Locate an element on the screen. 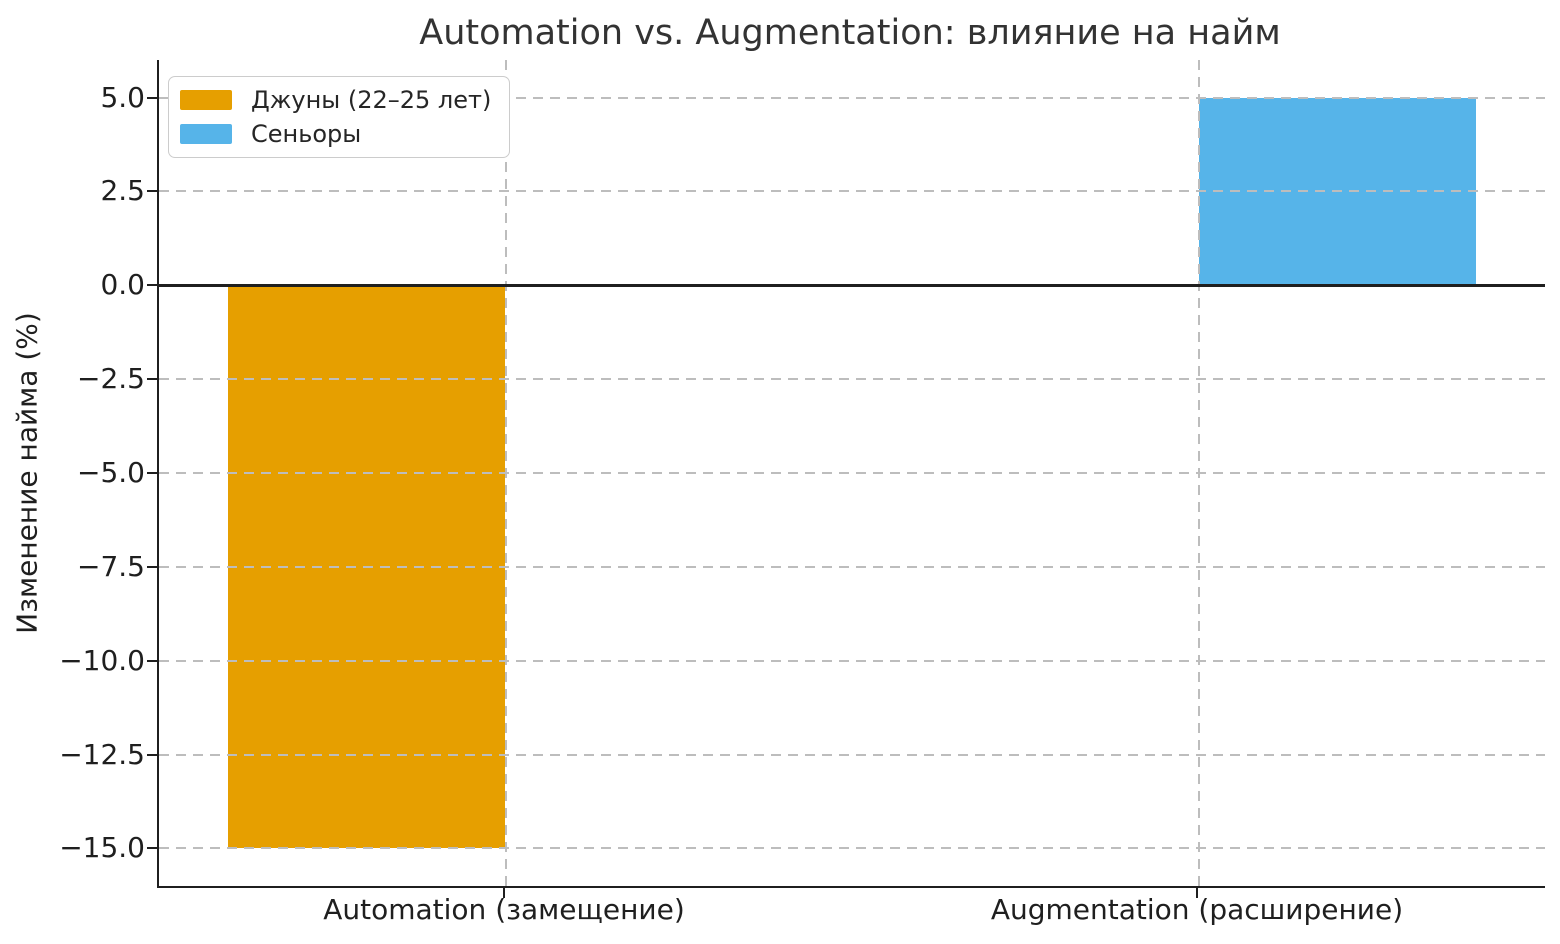  y-tick-label: −7.5 is located at coordinates (111, 566).